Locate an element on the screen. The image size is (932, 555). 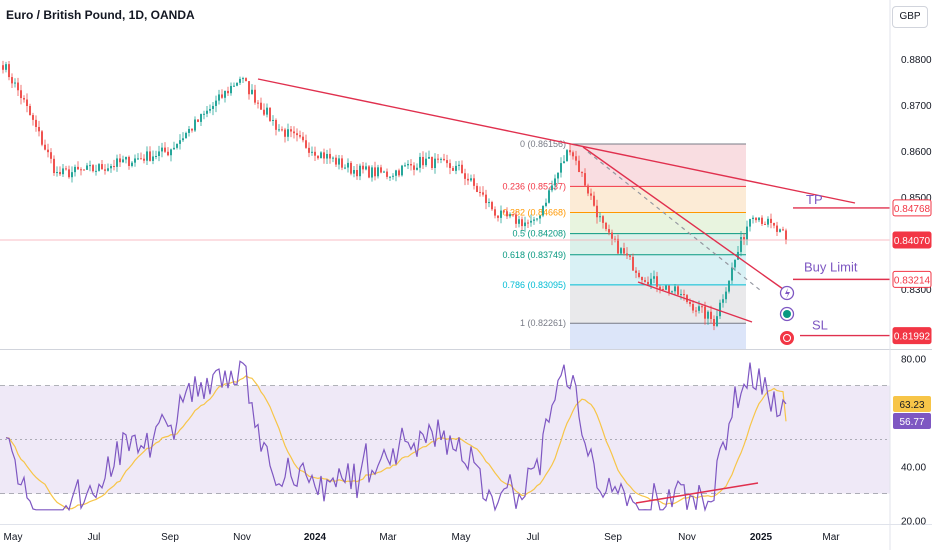
target-icon is located at coordinates (787, 338).